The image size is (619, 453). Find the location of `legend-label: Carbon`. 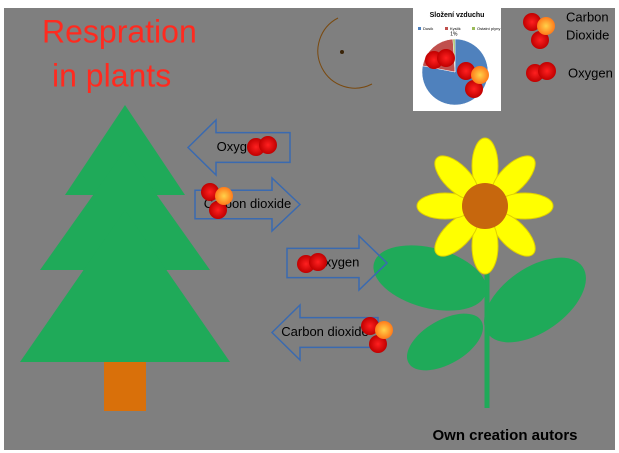

legend-label: Carbon is located at coordinates (587, 16).